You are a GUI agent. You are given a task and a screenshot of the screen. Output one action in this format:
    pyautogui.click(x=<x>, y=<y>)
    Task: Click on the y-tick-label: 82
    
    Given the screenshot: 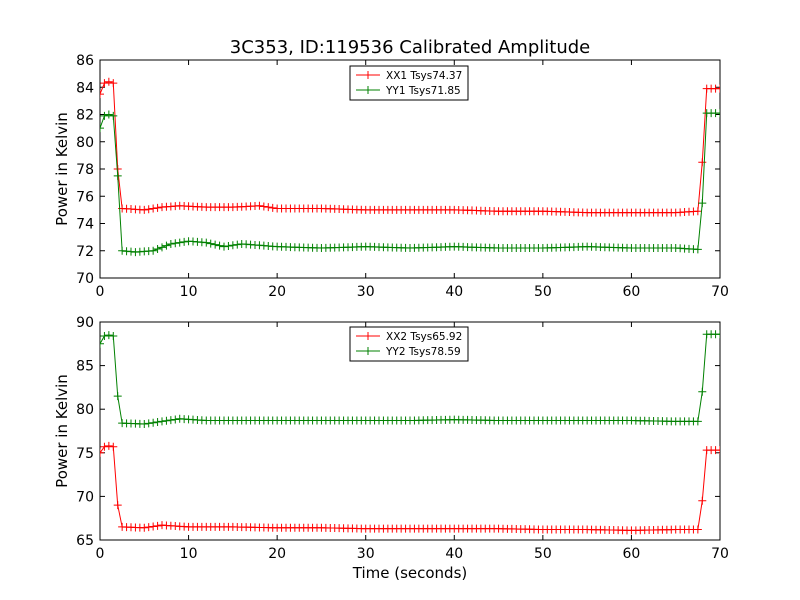 What is the action you would take?
    pyautogui.click(x=85, y=116)
    